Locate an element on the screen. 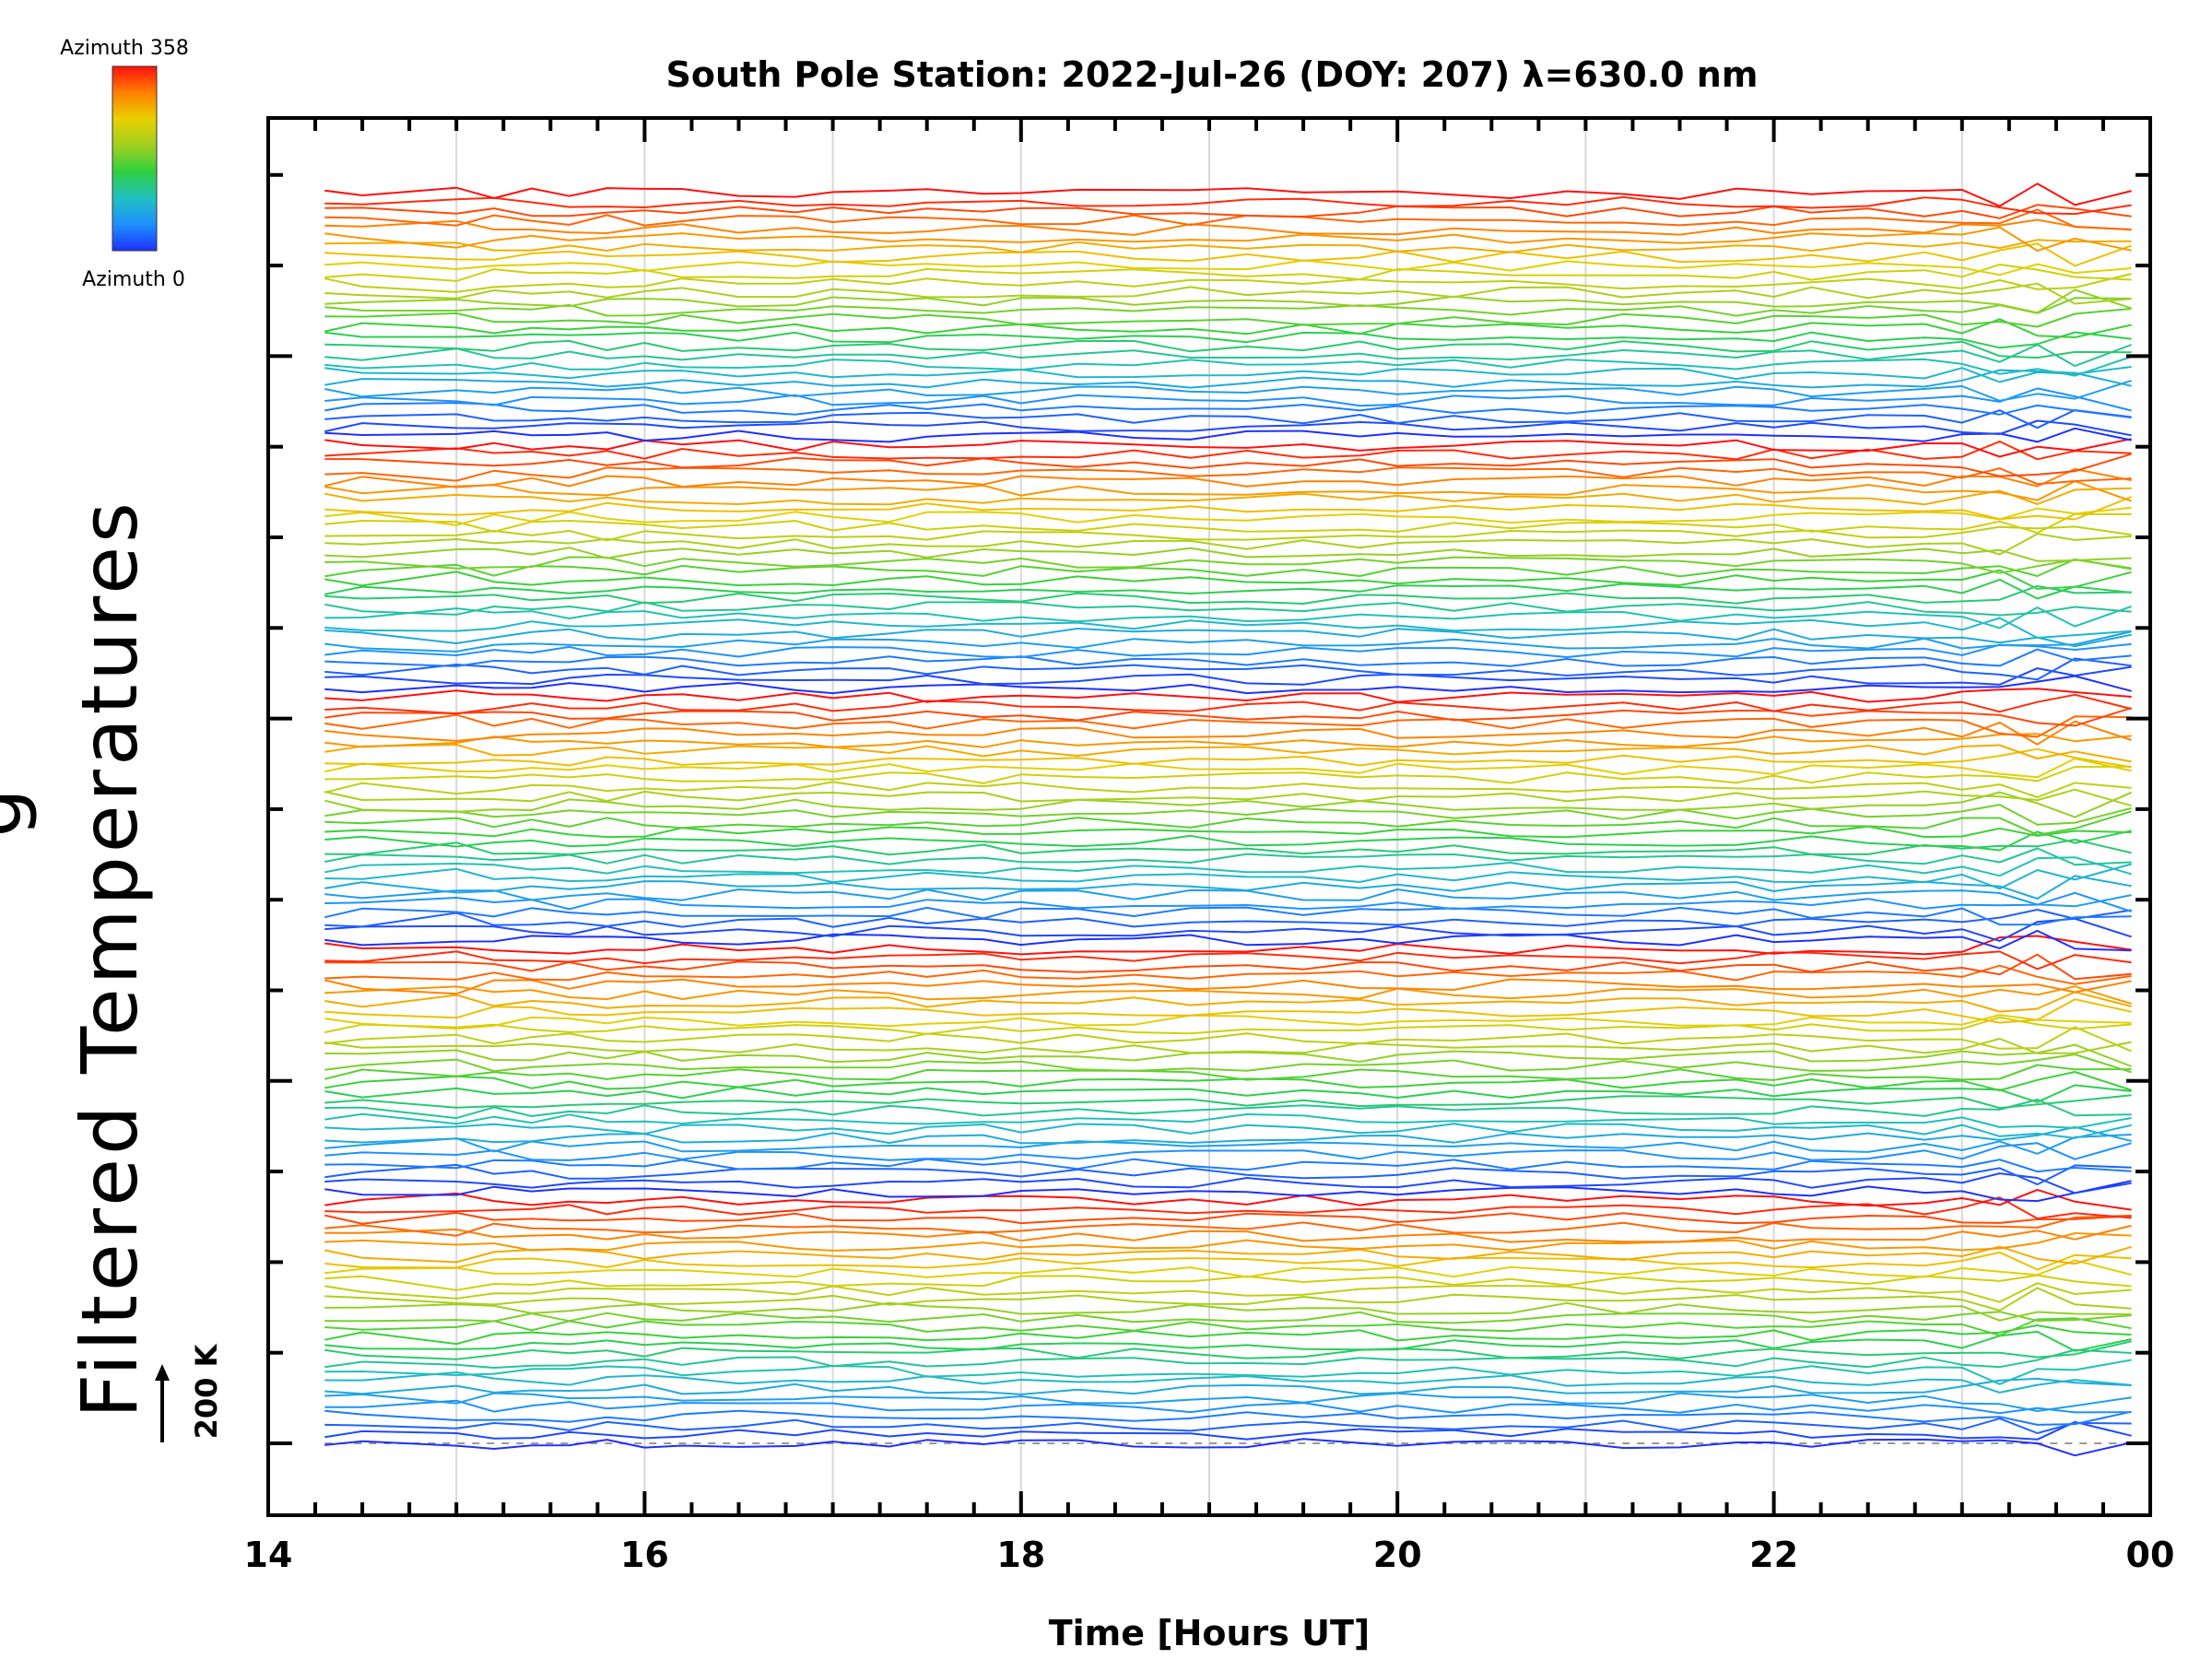 This screenshot has width=2212, height=1659. y-axis-label: Filtered Temperatures is located at coordinates (110, 958).